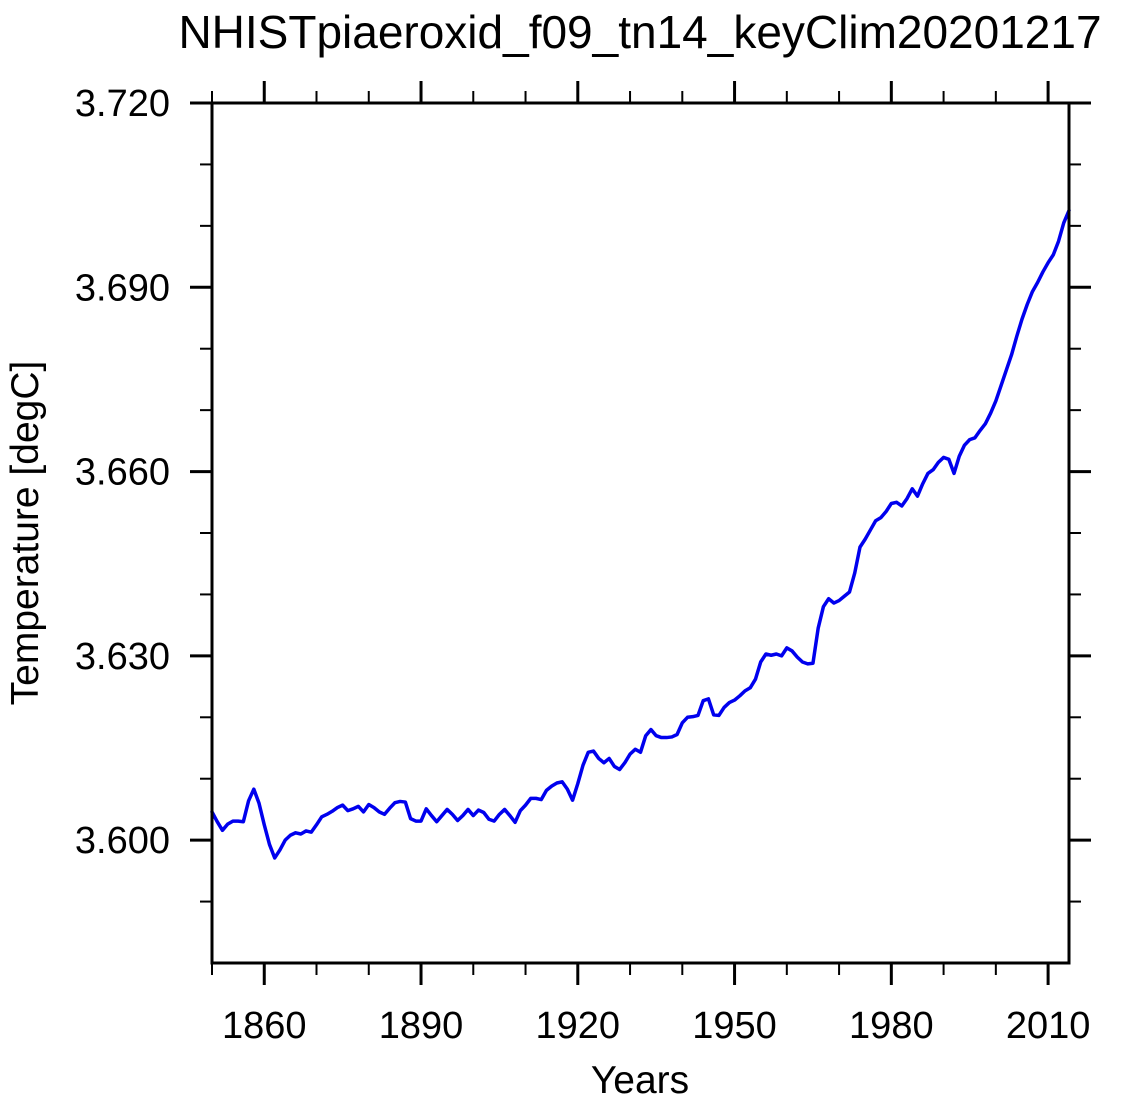 This screenshot has height=1104, width=1136. Describe the element at coordinates (122, 288) in the screenshot. I see `y-tick-label: 3.690` at that location.